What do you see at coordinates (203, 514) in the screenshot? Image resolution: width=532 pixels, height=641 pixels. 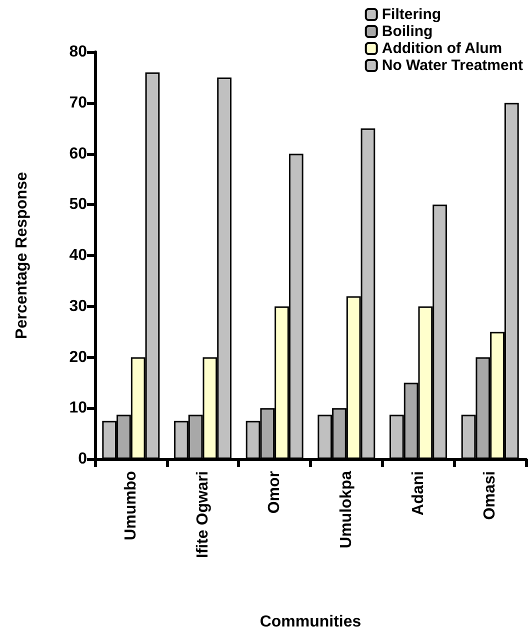 I see `x-tick-label: Ifite Ogwari` at bounding box center [203, 514].